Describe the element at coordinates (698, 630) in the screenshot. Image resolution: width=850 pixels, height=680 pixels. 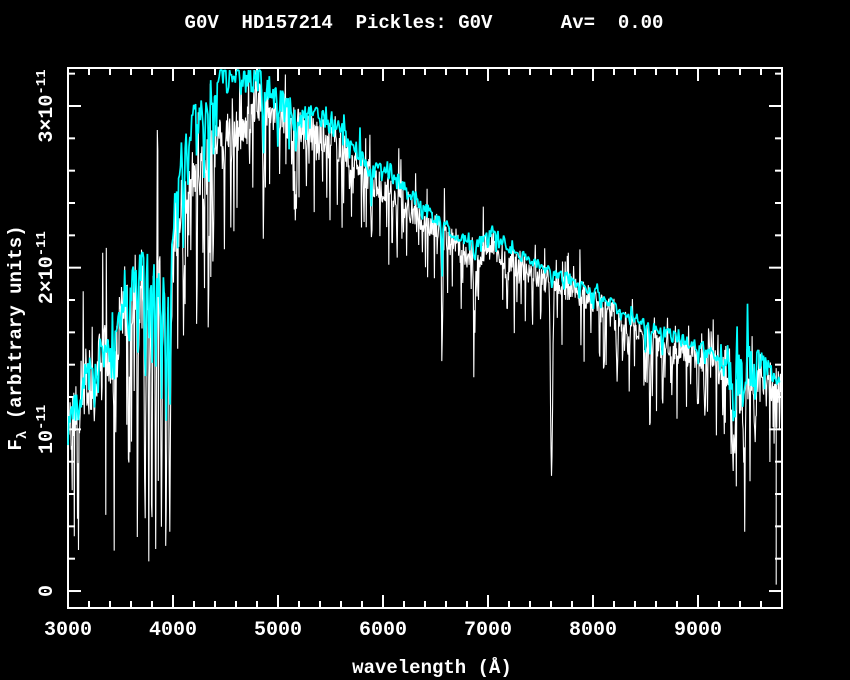
I see `x-tick-label: 9000` at that location.